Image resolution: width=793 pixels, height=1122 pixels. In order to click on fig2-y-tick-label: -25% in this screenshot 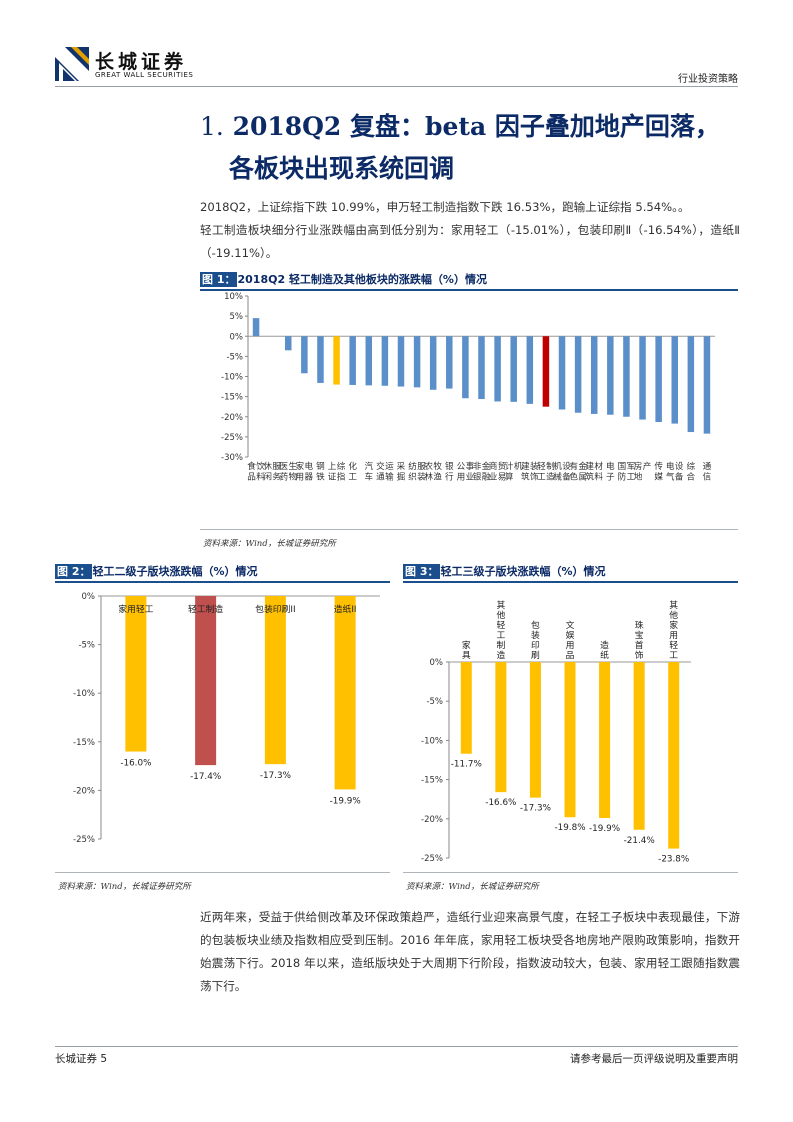, I will do `click(84, 840)`.